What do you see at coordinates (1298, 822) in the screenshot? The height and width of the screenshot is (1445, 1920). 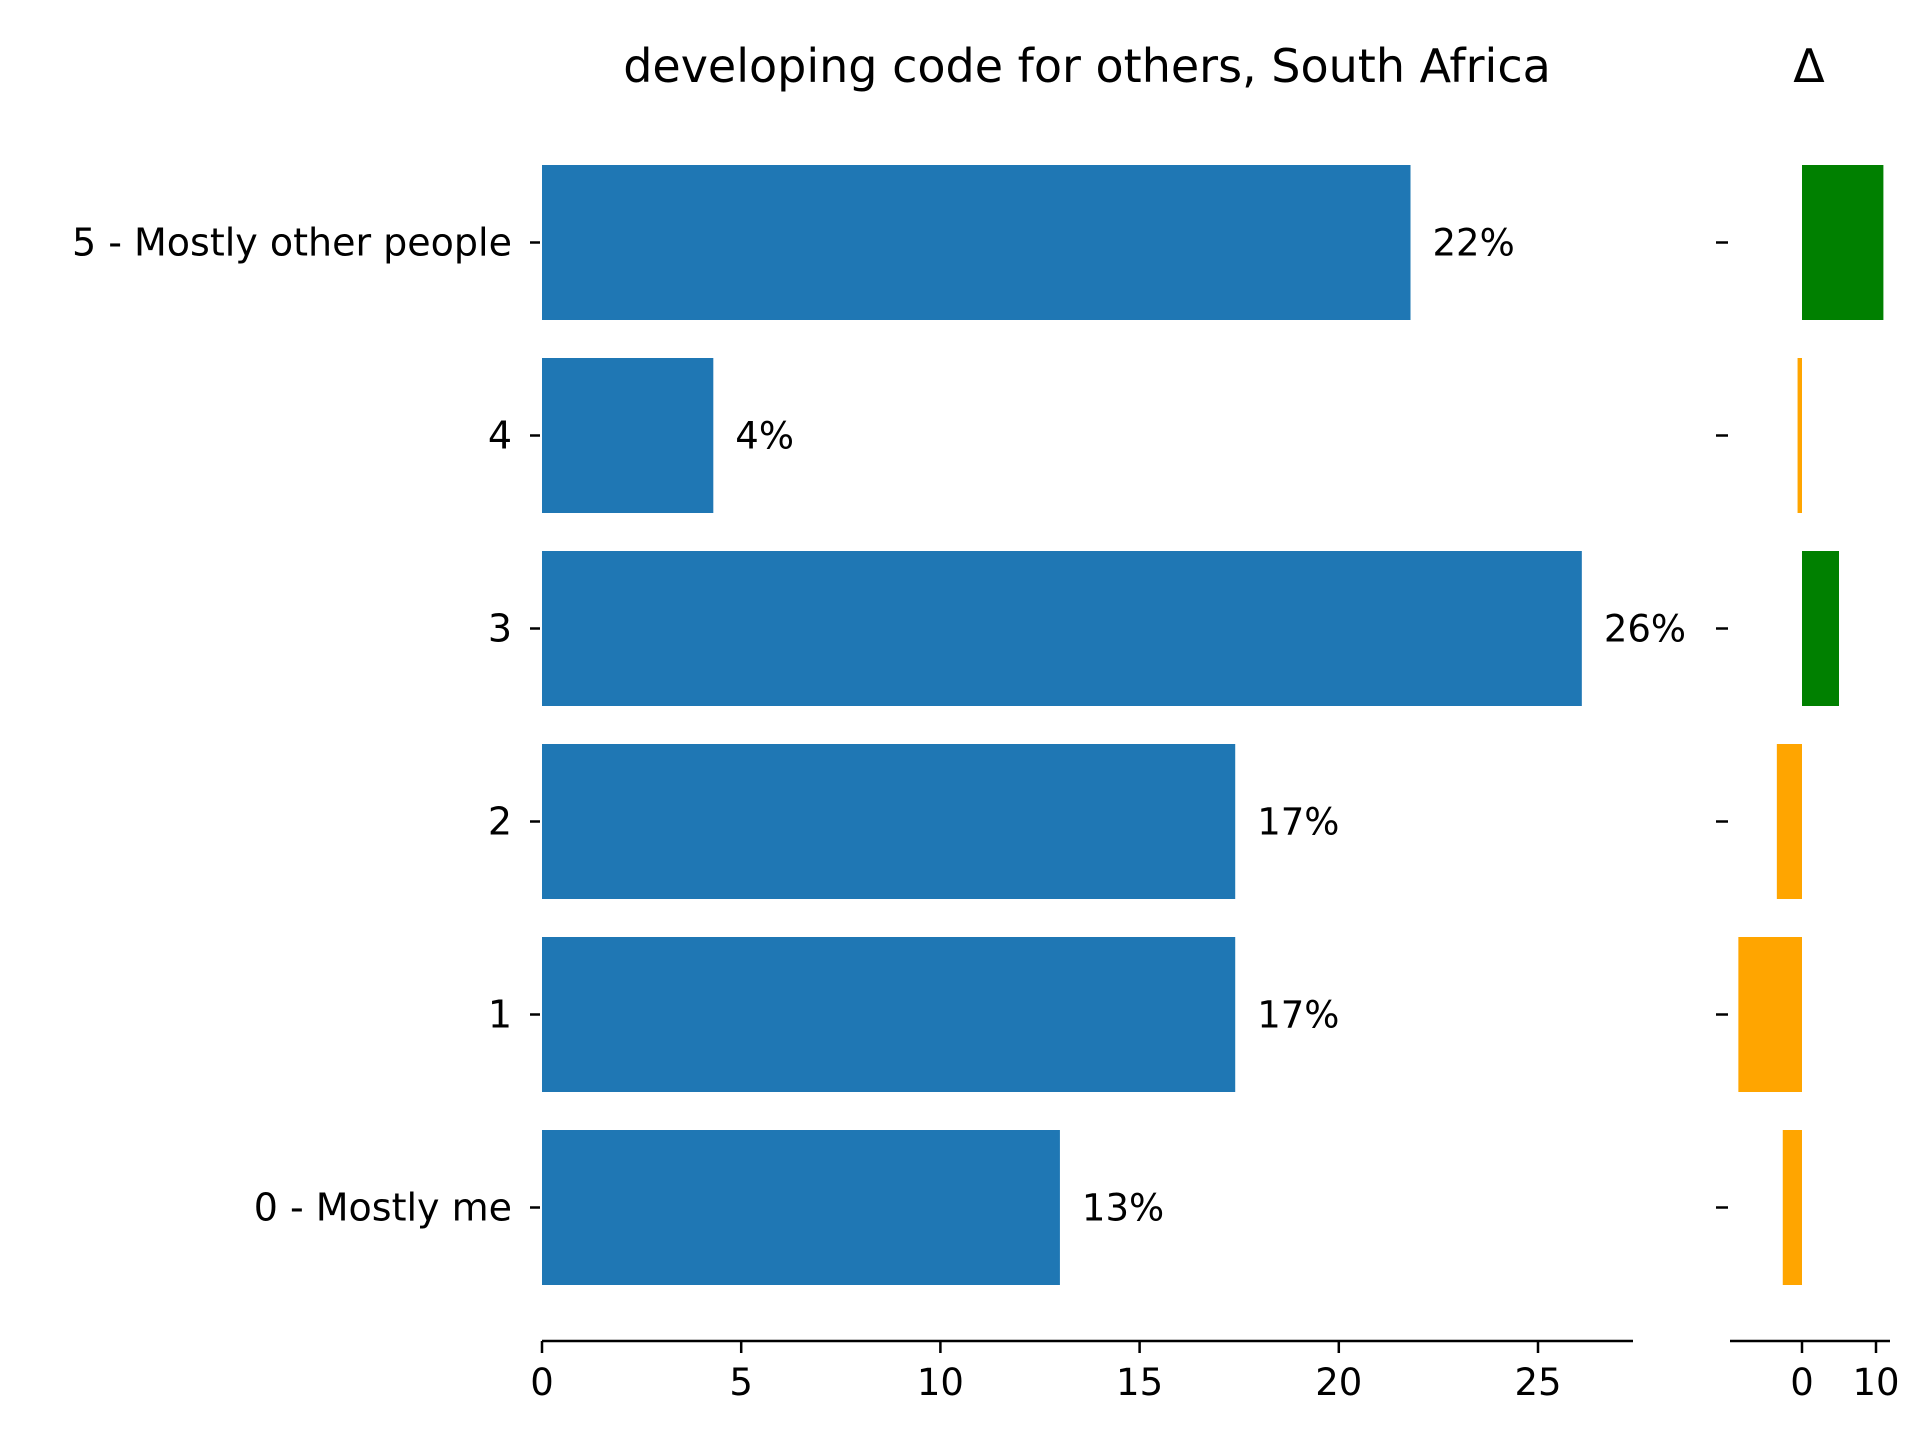 I see `value-label-3: 17%` at bounding box center [1298, 822].